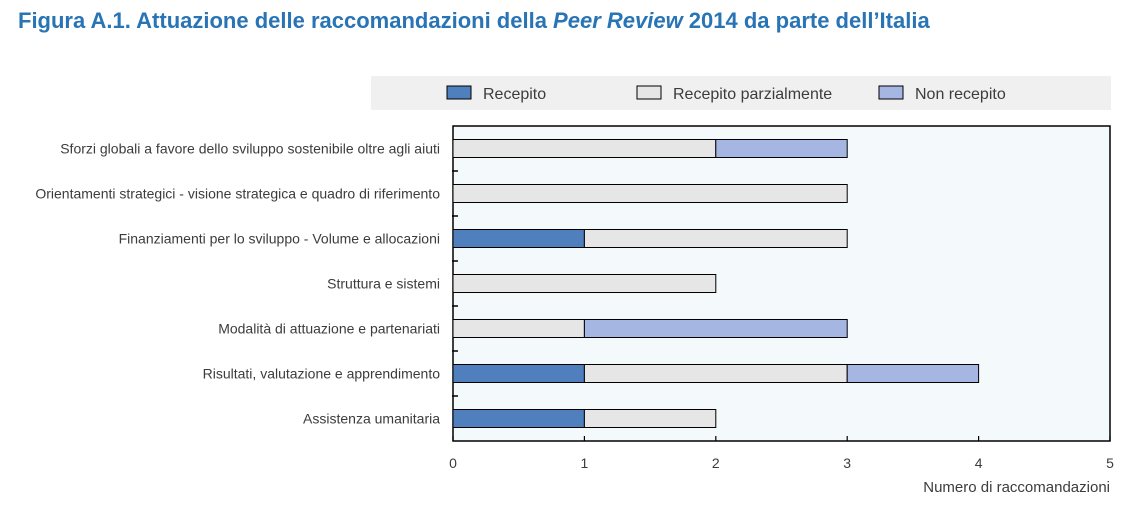  What do you see at coordinates (618, 20) in the screenshot?
I see `chart-title-italic: Peer Review` at bounding box center [618, 20].